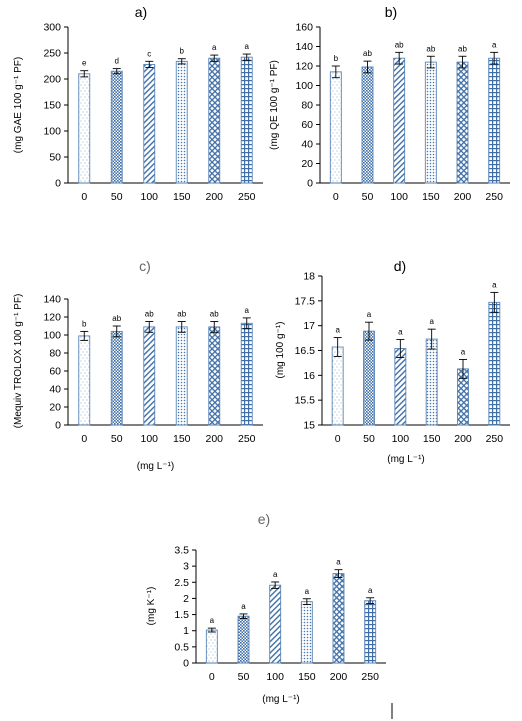  Describe the element at coordinates (55, 372) in the screenshot. I see `y-tick-label: 60` at that location.